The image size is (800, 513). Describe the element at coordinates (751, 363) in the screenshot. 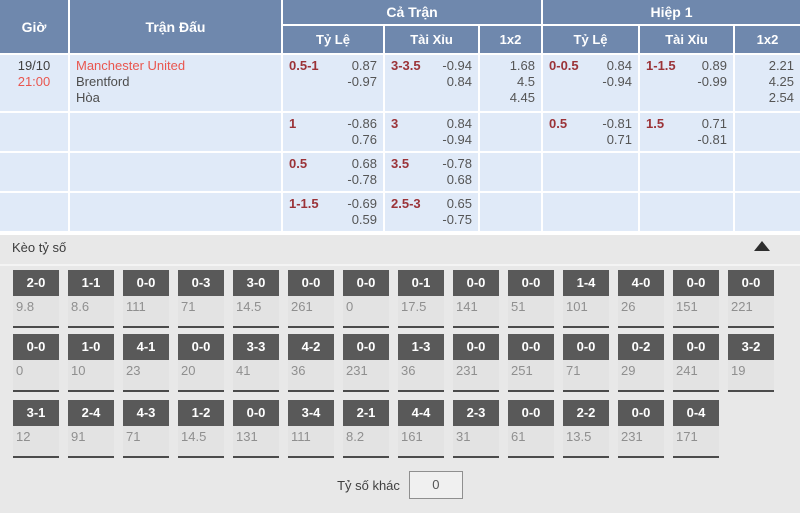

I see `score-box: 3-2 19` at that location.